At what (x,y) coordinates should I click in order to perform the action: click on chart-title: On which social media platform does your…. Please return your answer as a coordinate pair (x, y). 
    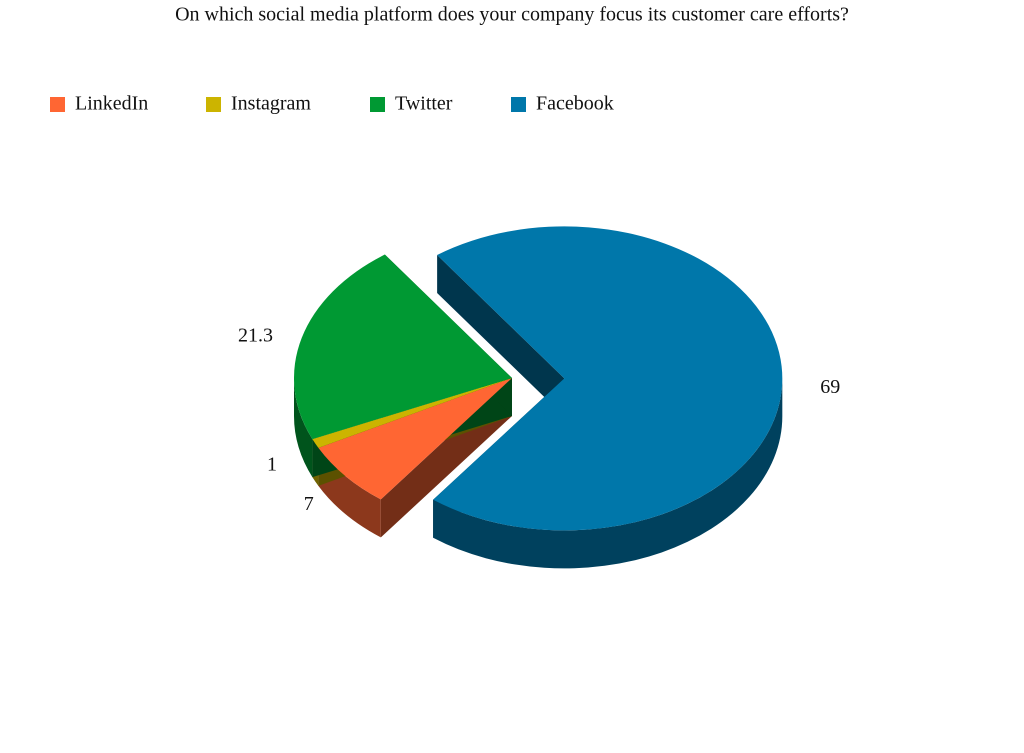
    Looking at the image, I should click on (512, 15).